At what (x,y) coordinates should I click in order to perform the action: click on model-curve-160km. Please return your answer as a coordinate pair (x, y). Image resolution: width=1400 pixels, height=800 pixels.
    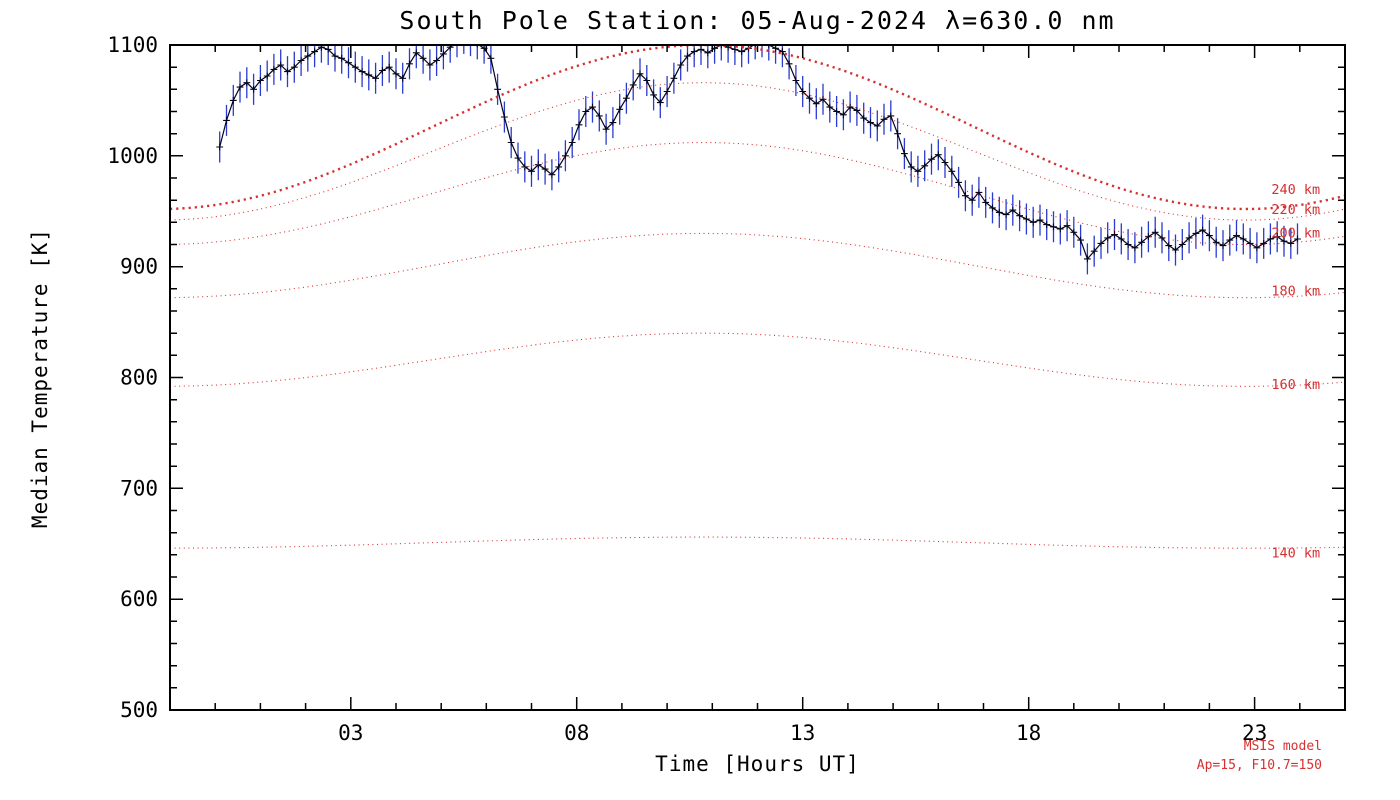
    Looking at the image, I should click on (757, 359).